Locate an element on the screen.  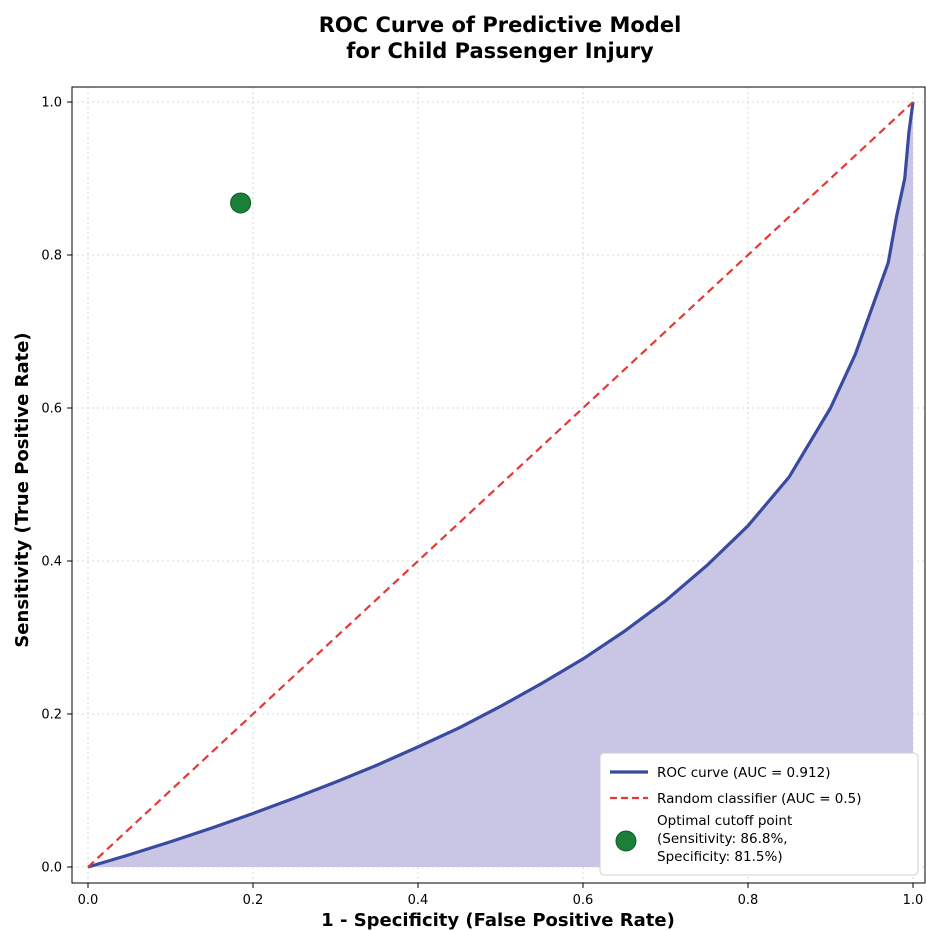
x-tick-label-5: 1.0 is located at coordinates (913, 900).